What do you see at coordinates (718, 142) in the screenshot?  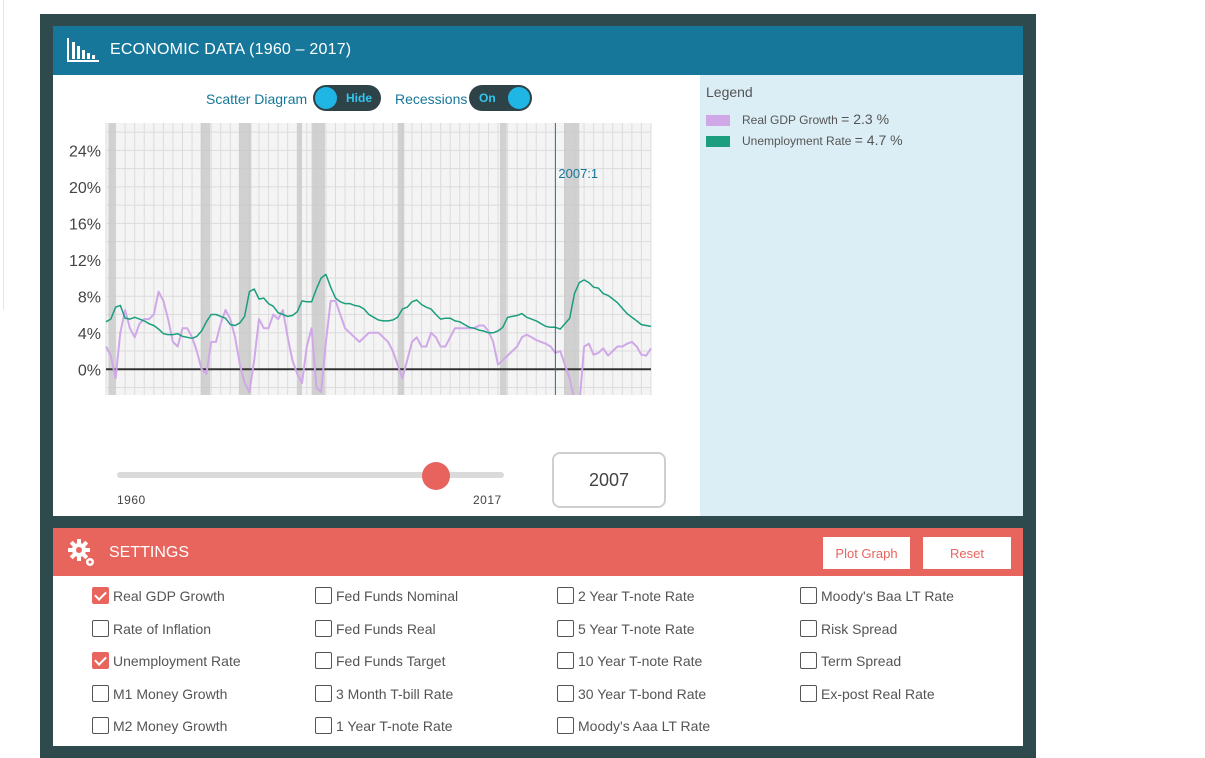 I see `legend-swatch-unemployment` at bounding box center [718, 142].